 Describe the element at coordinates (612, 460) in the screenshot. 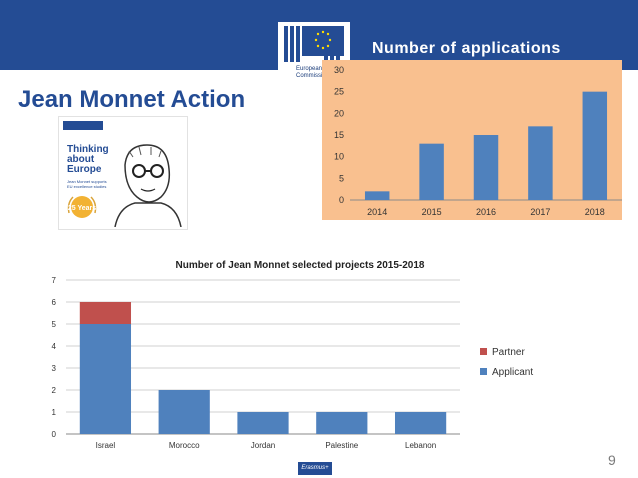

I see `page-number: 9` at that location.